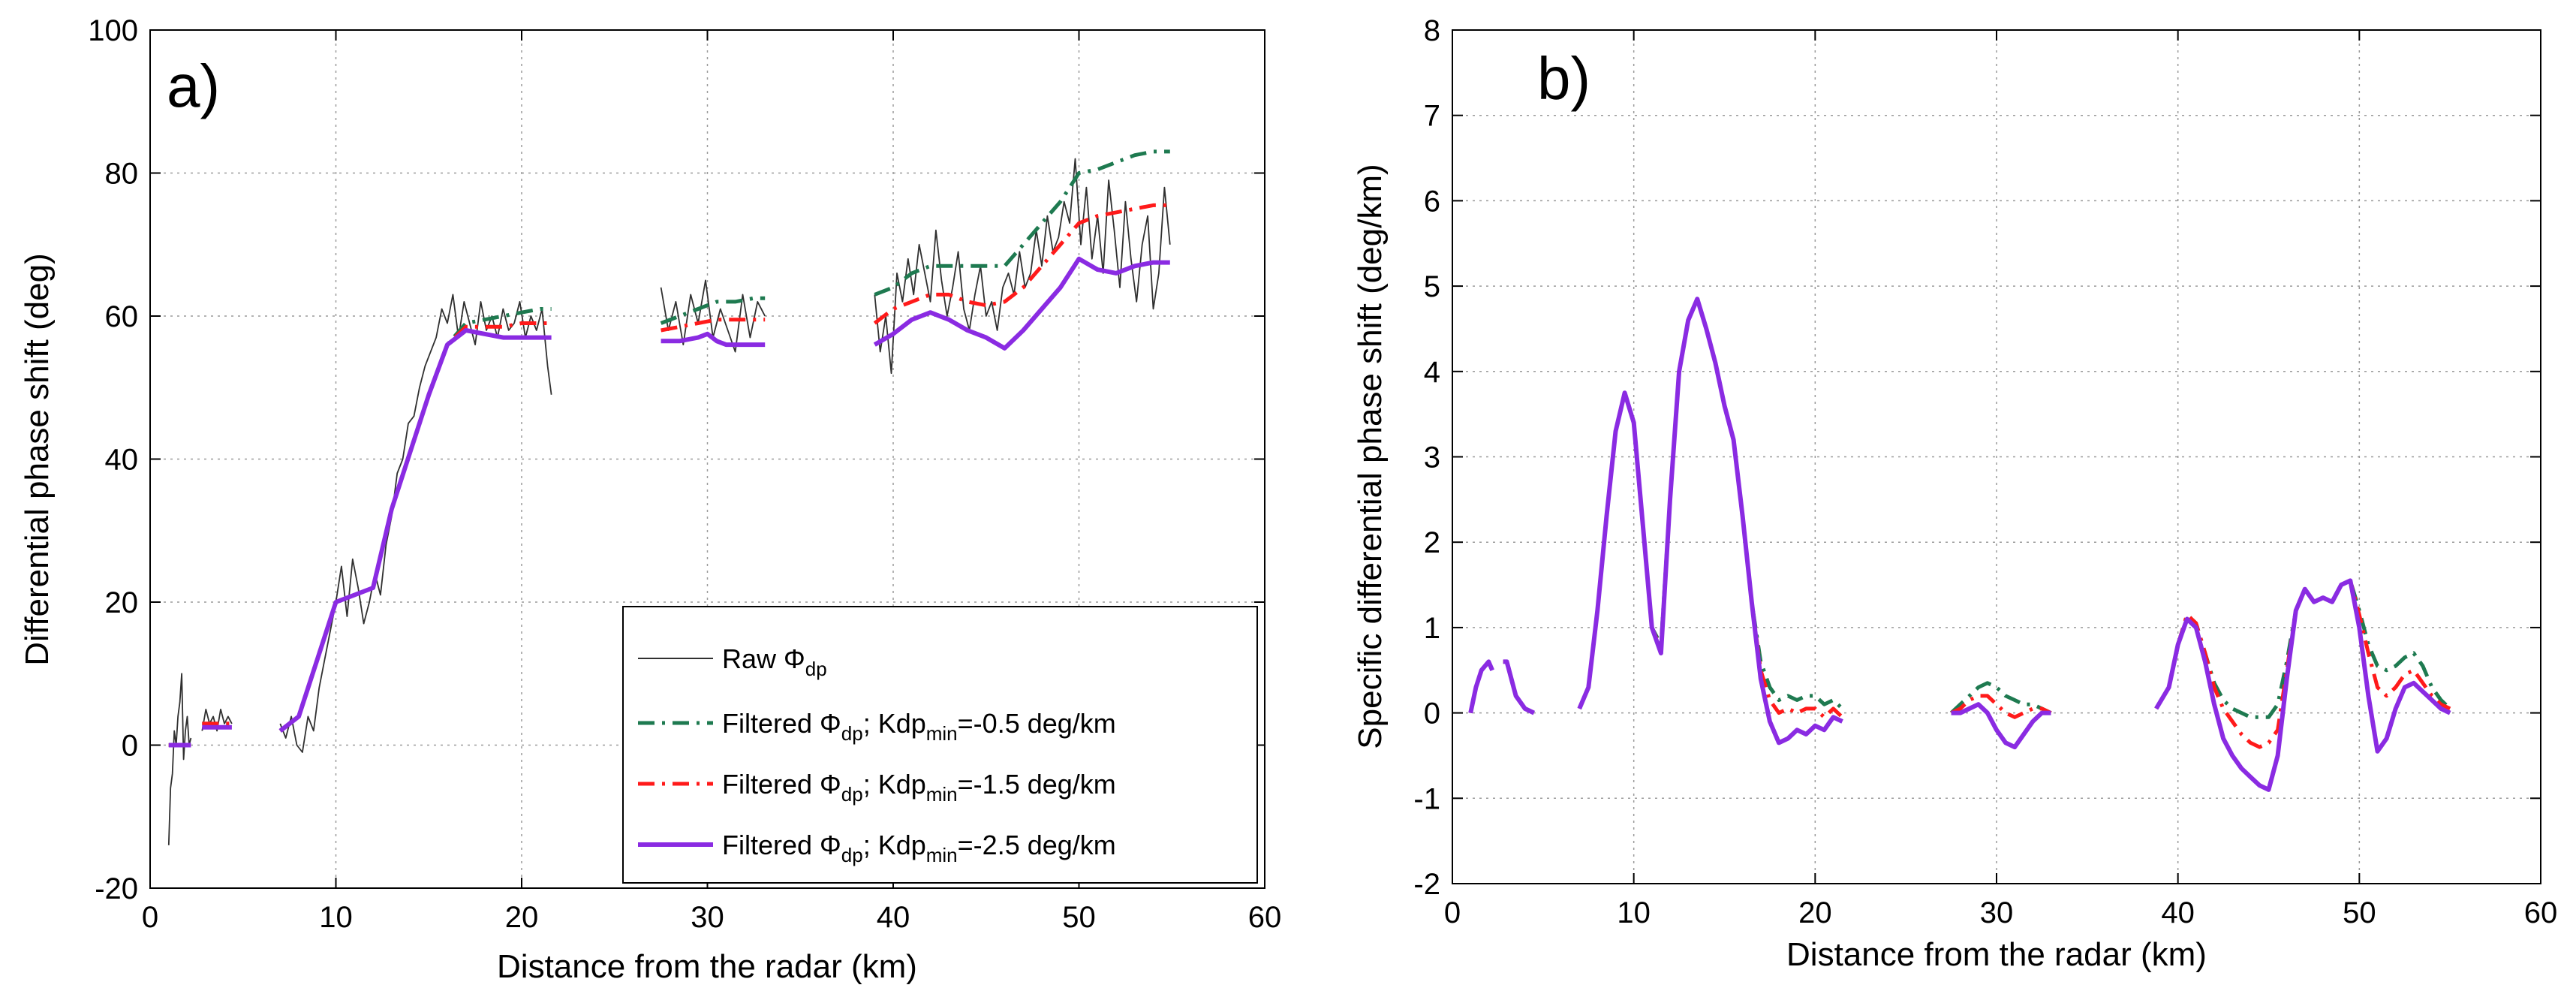 The width and height of the screenshot is (2576, 1003). Describe the element at coordinates (113, 30) in the screenshot. I see `panel-a-ytick-label: 100` at that location.